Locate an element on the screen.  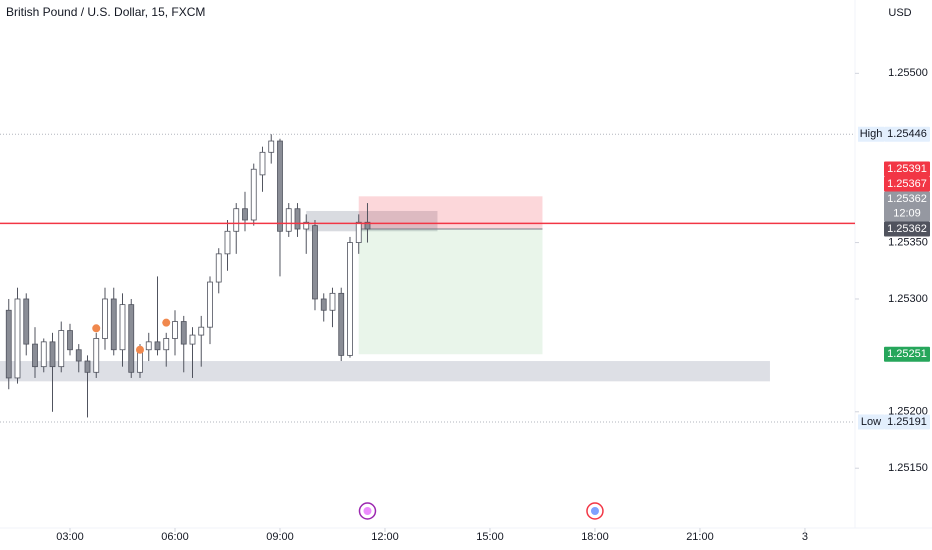
tag-label: High is located at coordinates (871, 134).